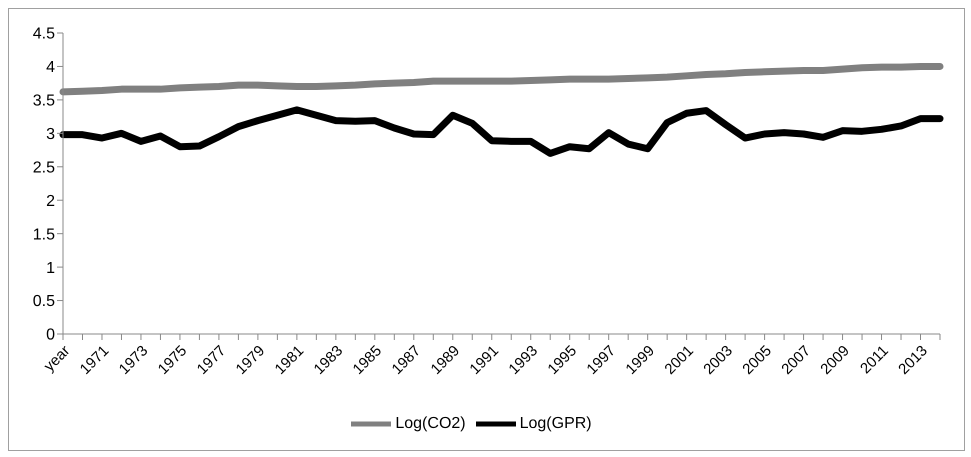 This screenshot has height=457, width=971. I want to click on y-tick-label: 3, so click(51, 135).